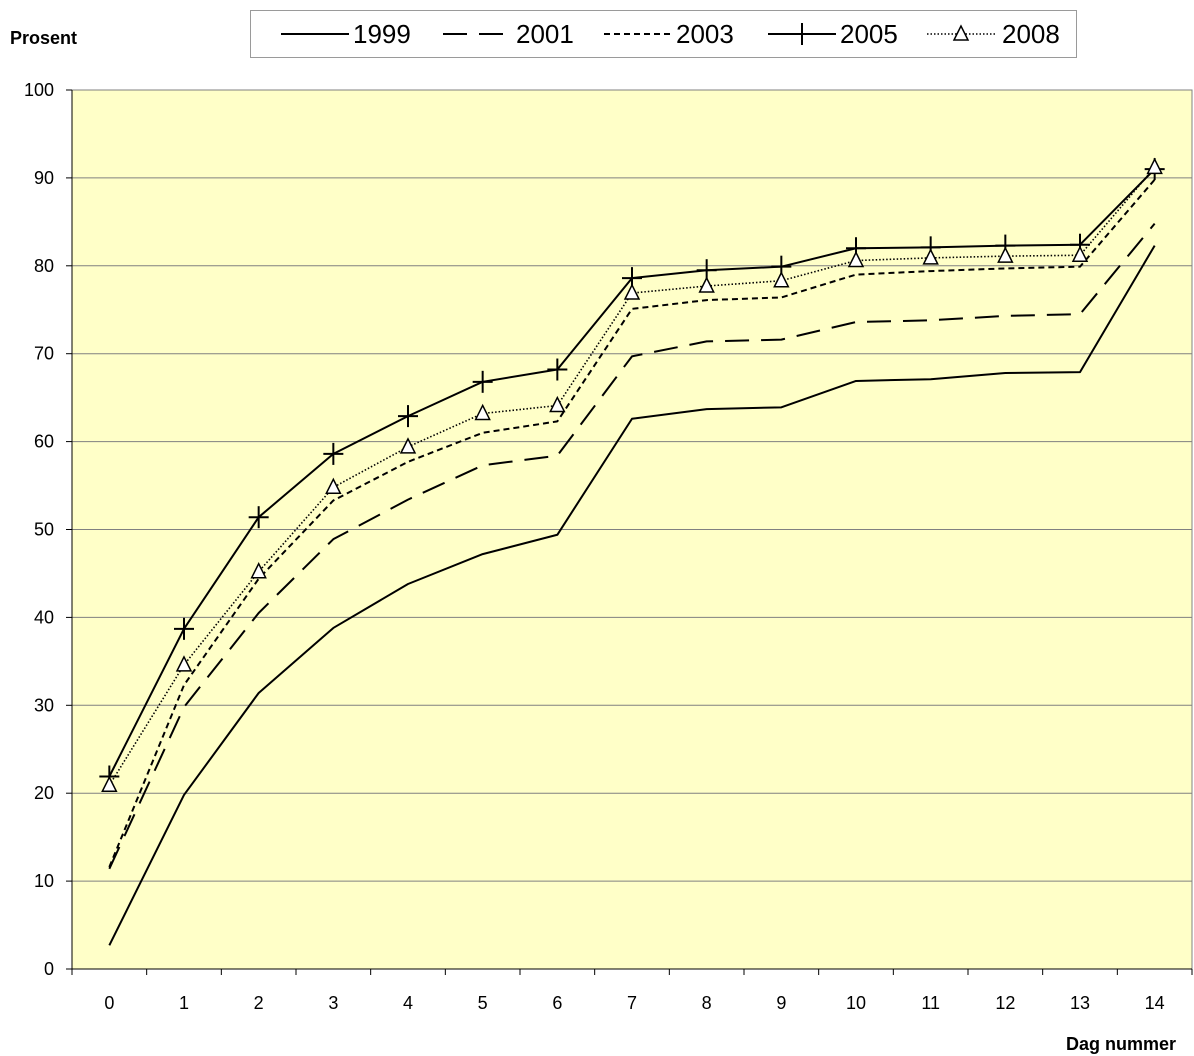 This screenshot has height=1056, width=1194. What do you see at coordinates (44, 442) in the screenshot?
I see `y-tick-label: 60` at bounding box center [44, 442].